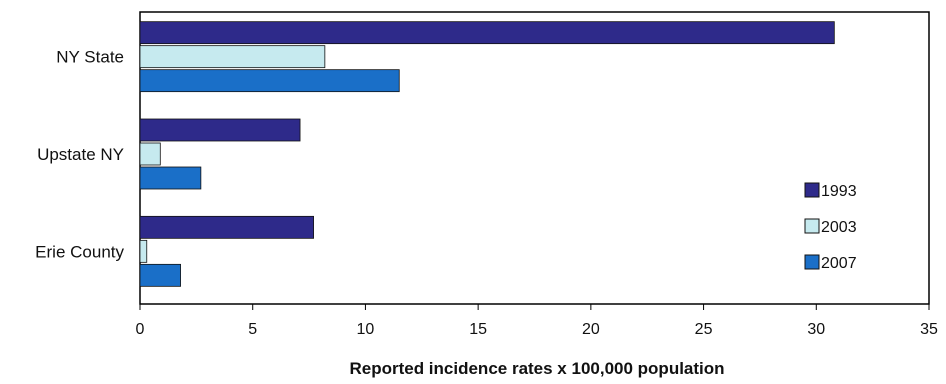 The image size is (946, 384). What do you see at coordinates (929, 329) in the screenshot?
I see `x-tick-label: 35` at bounding box center [929, 329].